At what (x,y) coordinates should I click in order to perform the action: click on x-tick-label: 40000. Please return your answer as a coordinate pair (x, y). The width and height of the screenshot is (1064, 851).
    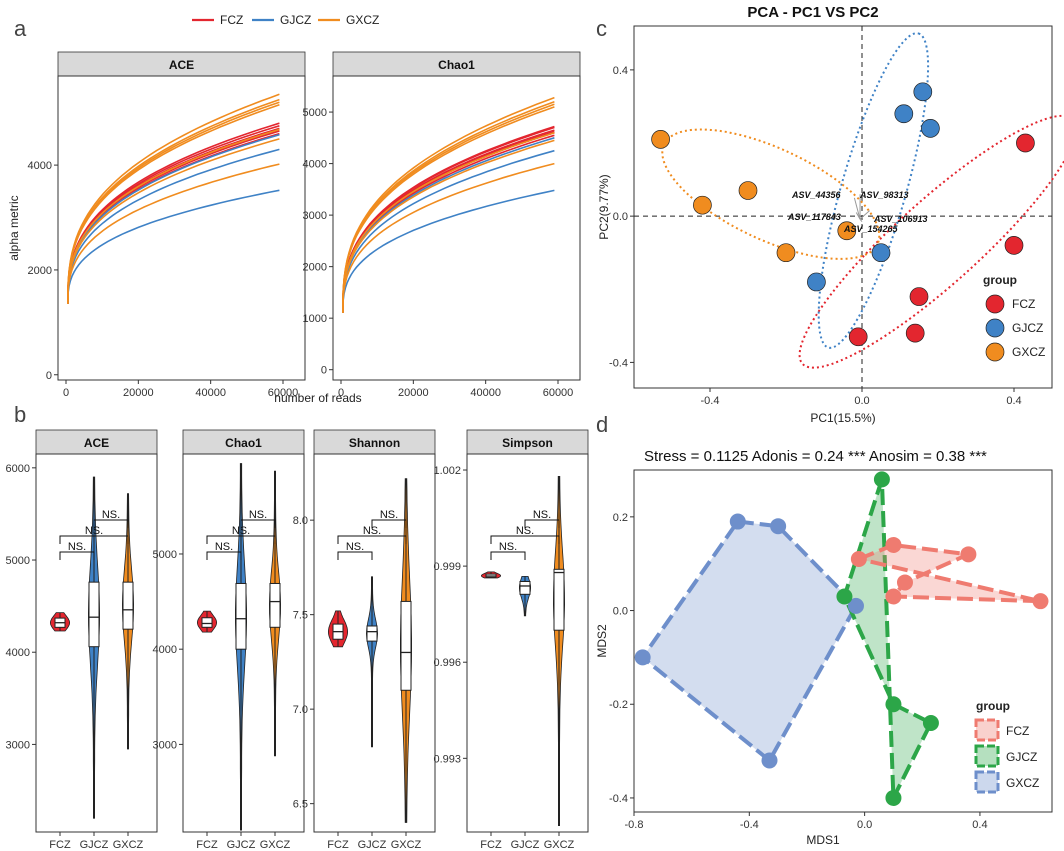
    Looking at the image, I should click on (485, 393).